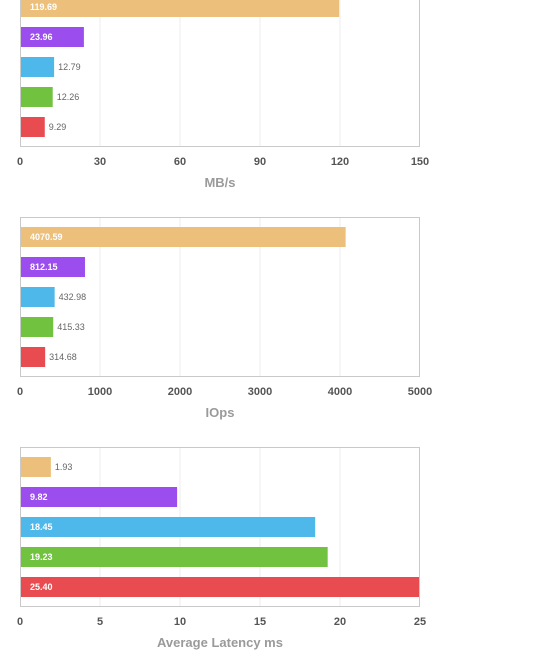  Describe the element at coordinates (20, 392) in the screenshot. I see `iops-x-tick-label: 0` at that location.